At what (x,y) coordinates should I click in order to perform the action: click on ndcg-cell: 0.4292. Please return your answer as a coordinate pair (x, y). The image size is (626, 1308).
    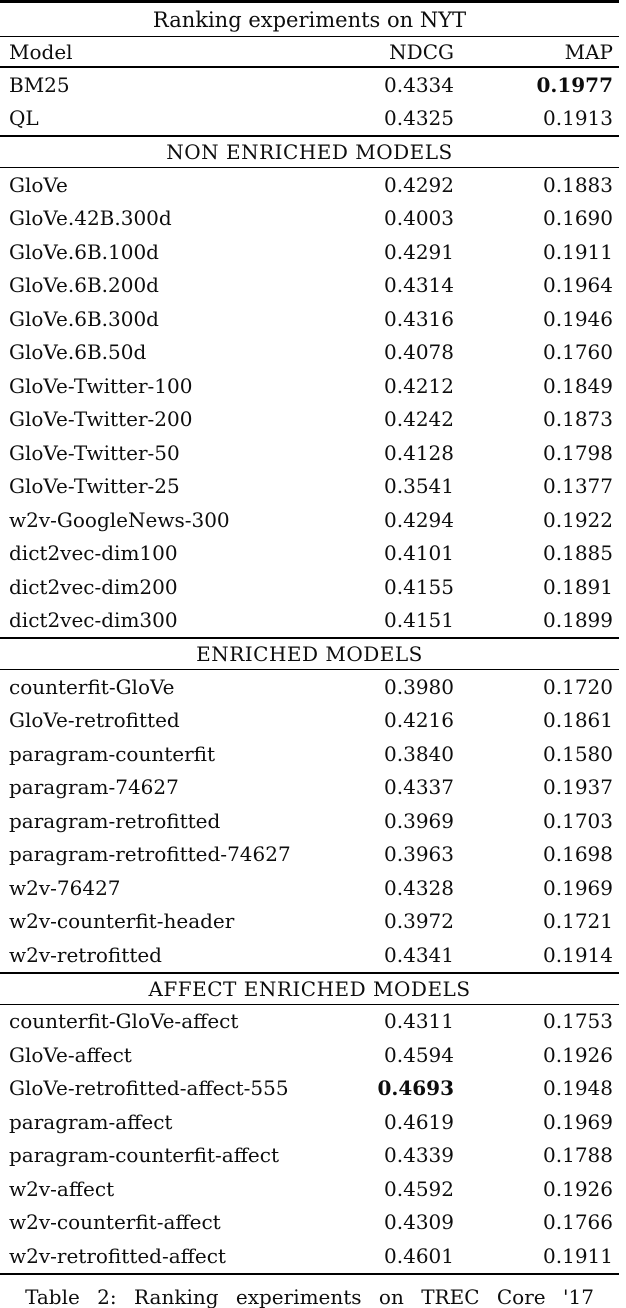
    Looking at the image, I should click on (419, 184).